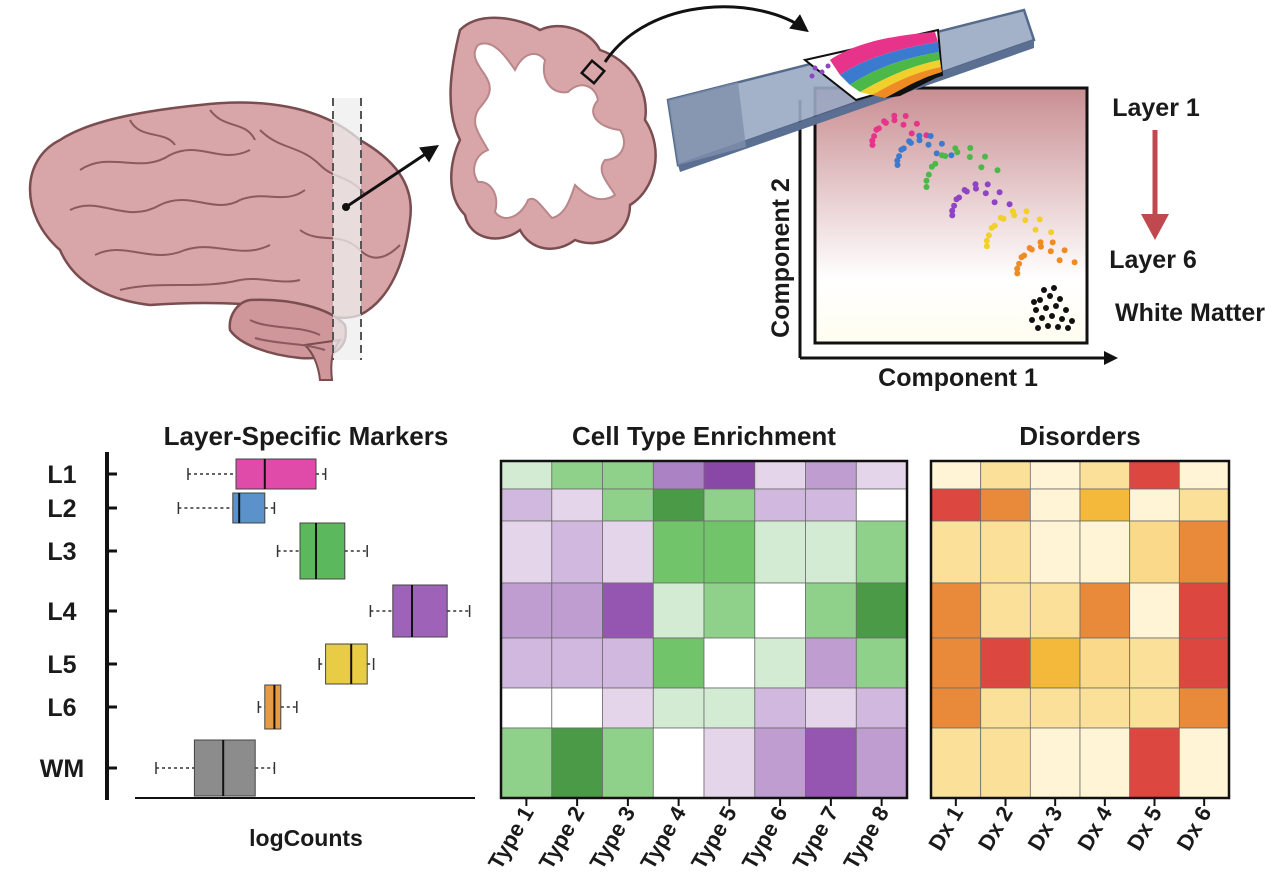  Describe the element at coordinates (856, 106) in the screenshot. I see `slide-edge` at that location.